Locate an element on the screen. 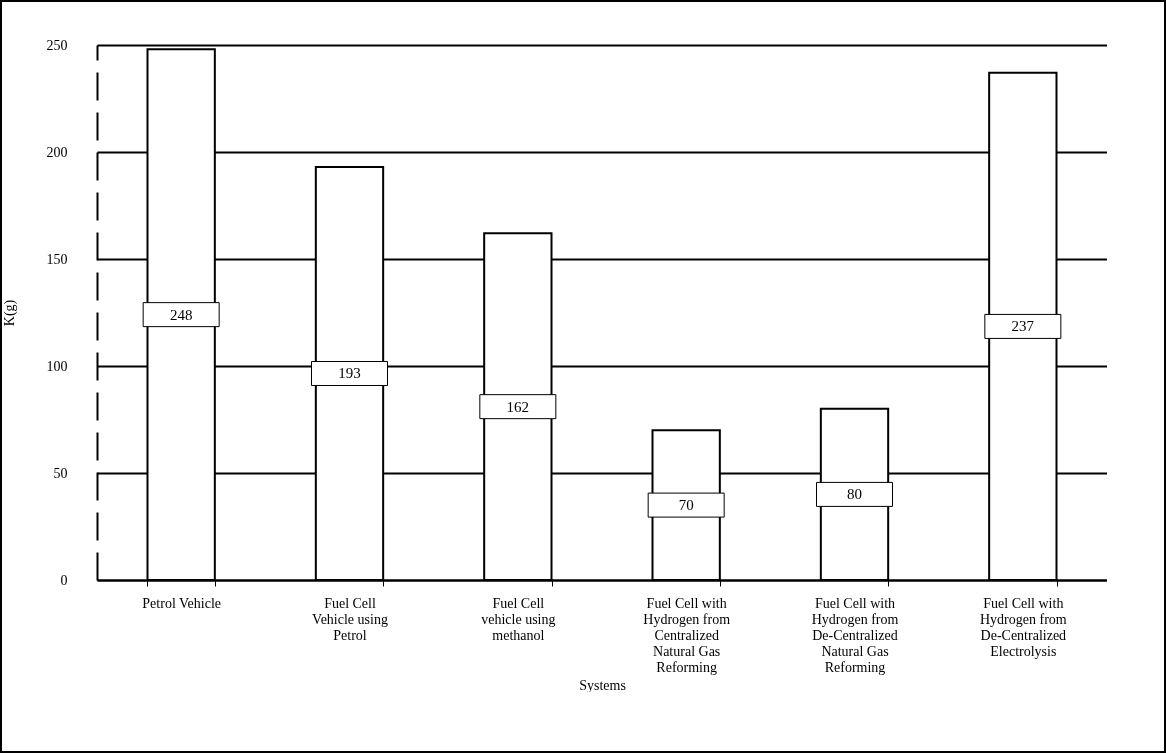  x-tick-label: Fuel Cell with Hydrogen from Centralized Natural Gas Reforming is located at coordinates (687, 635).